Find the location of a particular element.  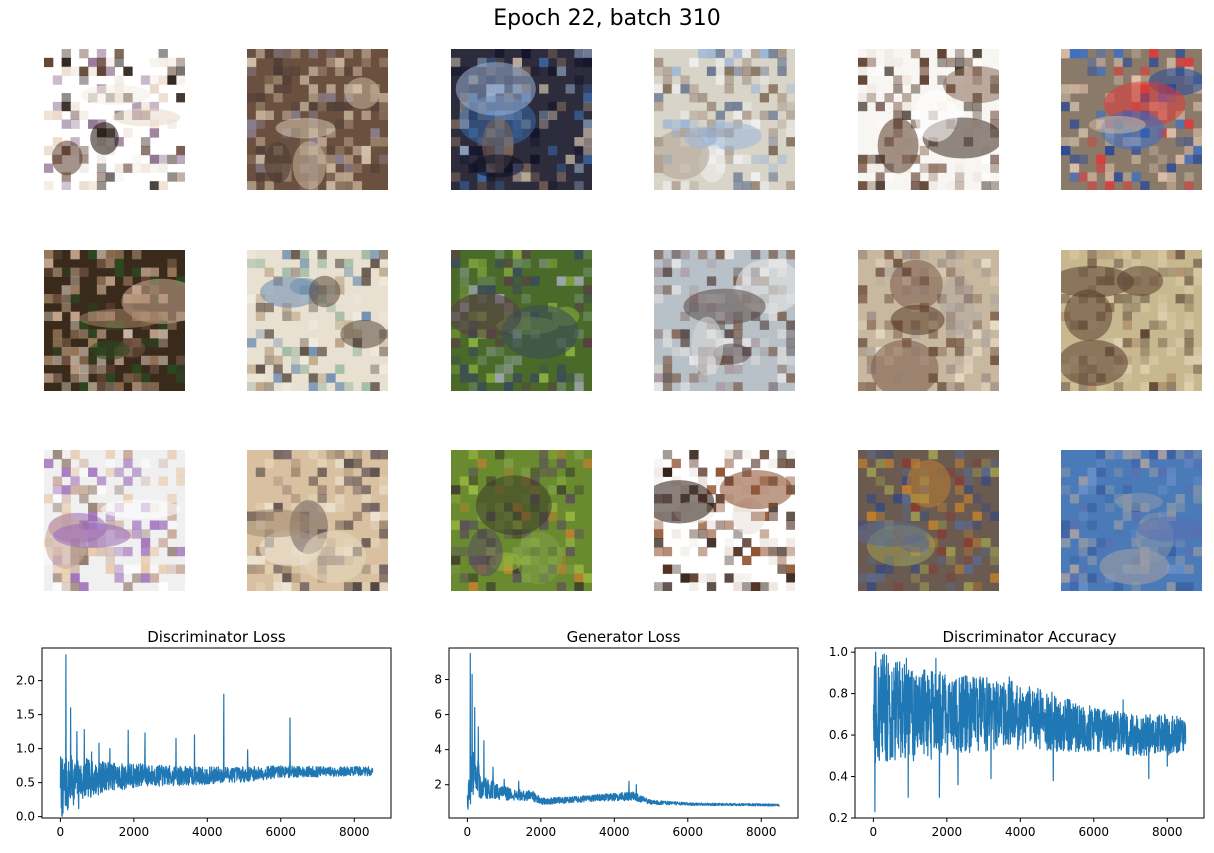

y-tick-label: 0.8 is located at coordinates (838, 694).